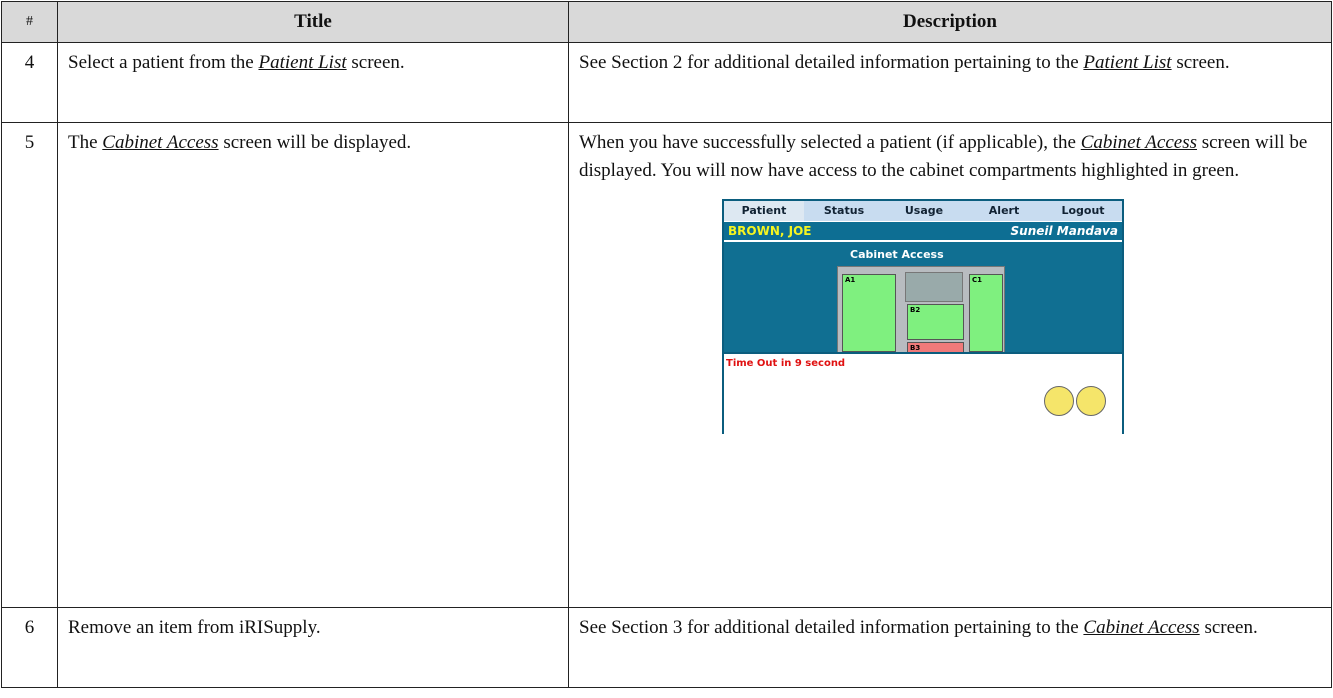 This screenshot has height=698, width=1333. I want to click on user-name: Suneil Mandava, so click(1064, 231).